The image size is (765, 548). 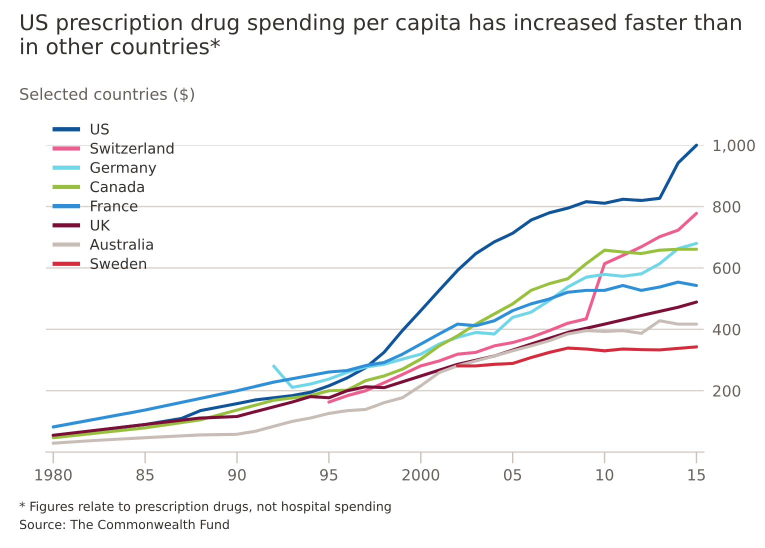 What do you see at coordinates (329, 475) in the screenshot?
I see `x-tick-label: 95` at bounding box center [329, 475].